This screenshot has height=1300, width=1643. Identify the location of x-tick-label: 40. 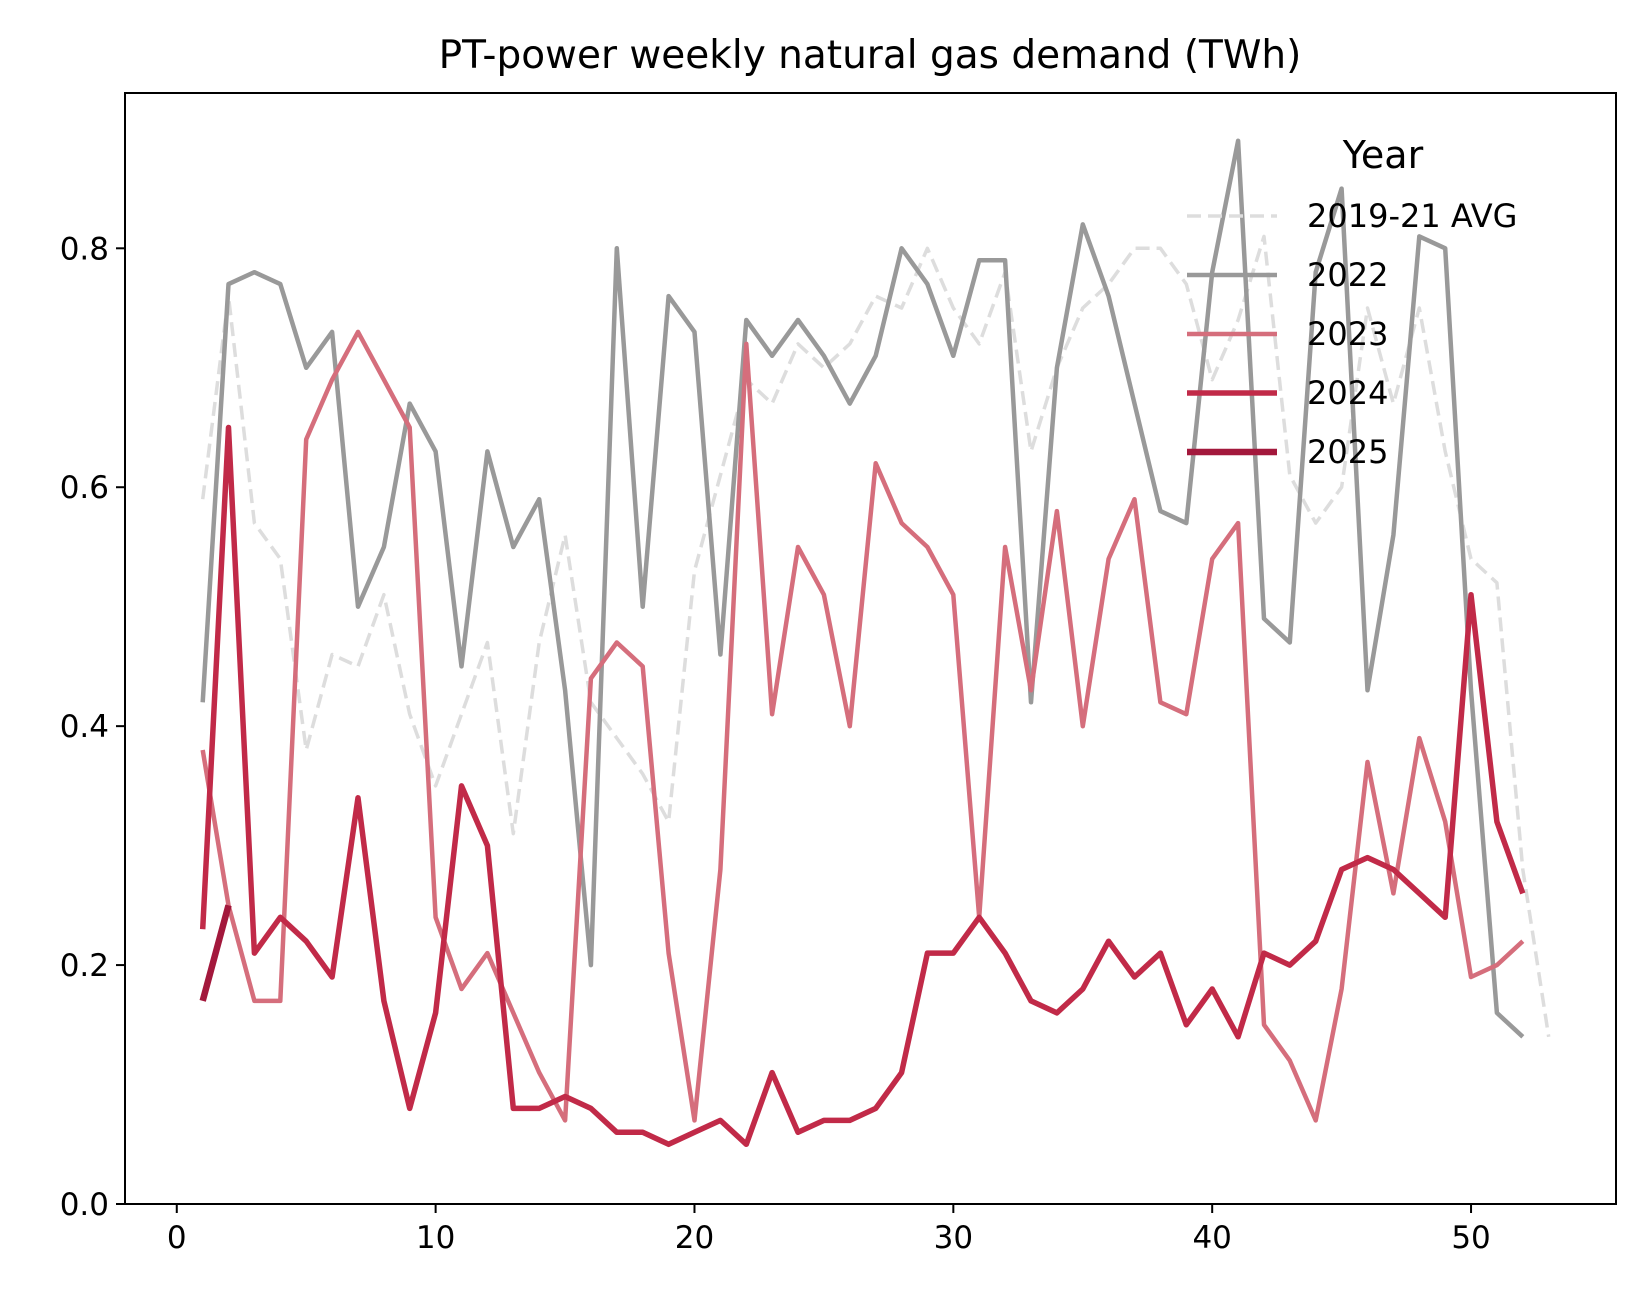
(1211, 1238).